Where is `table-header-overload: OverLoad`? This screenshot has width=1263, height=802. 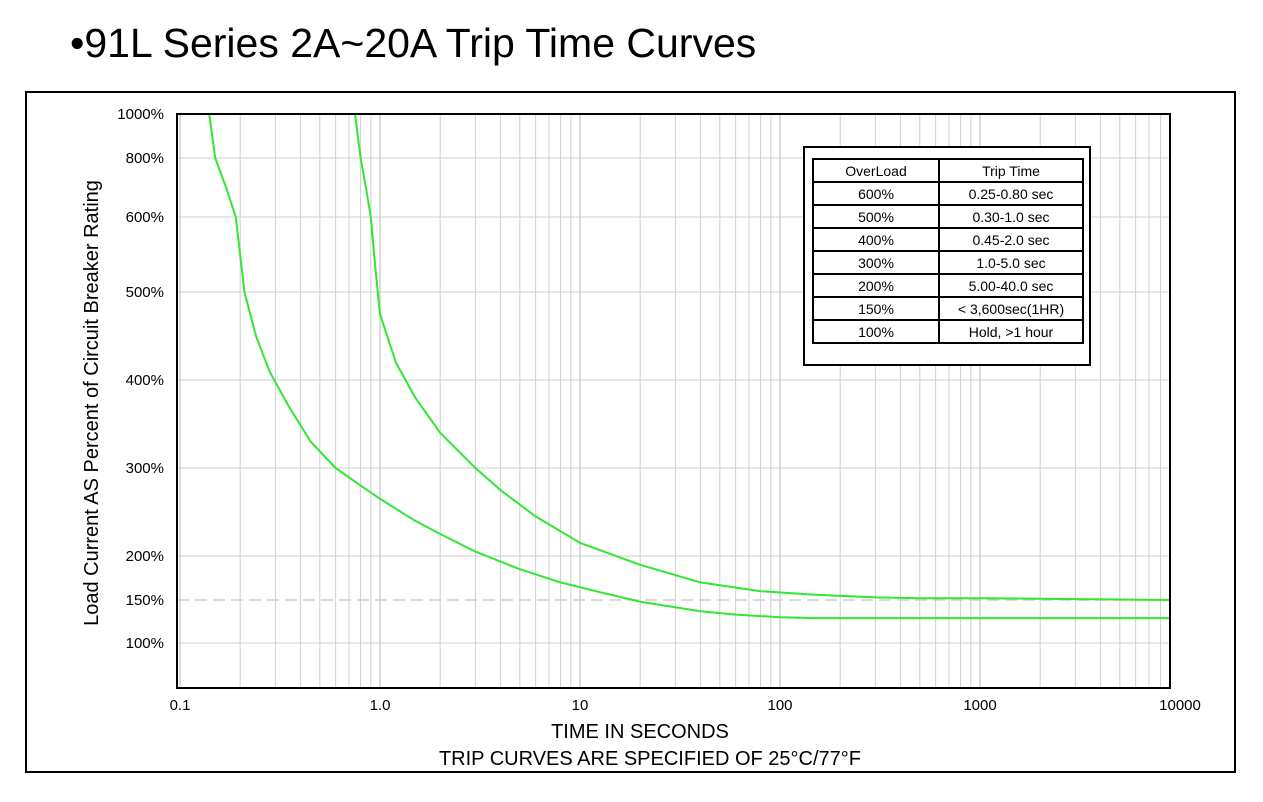 table-header-overload: OverLoad is located at coordinates (876, 170).